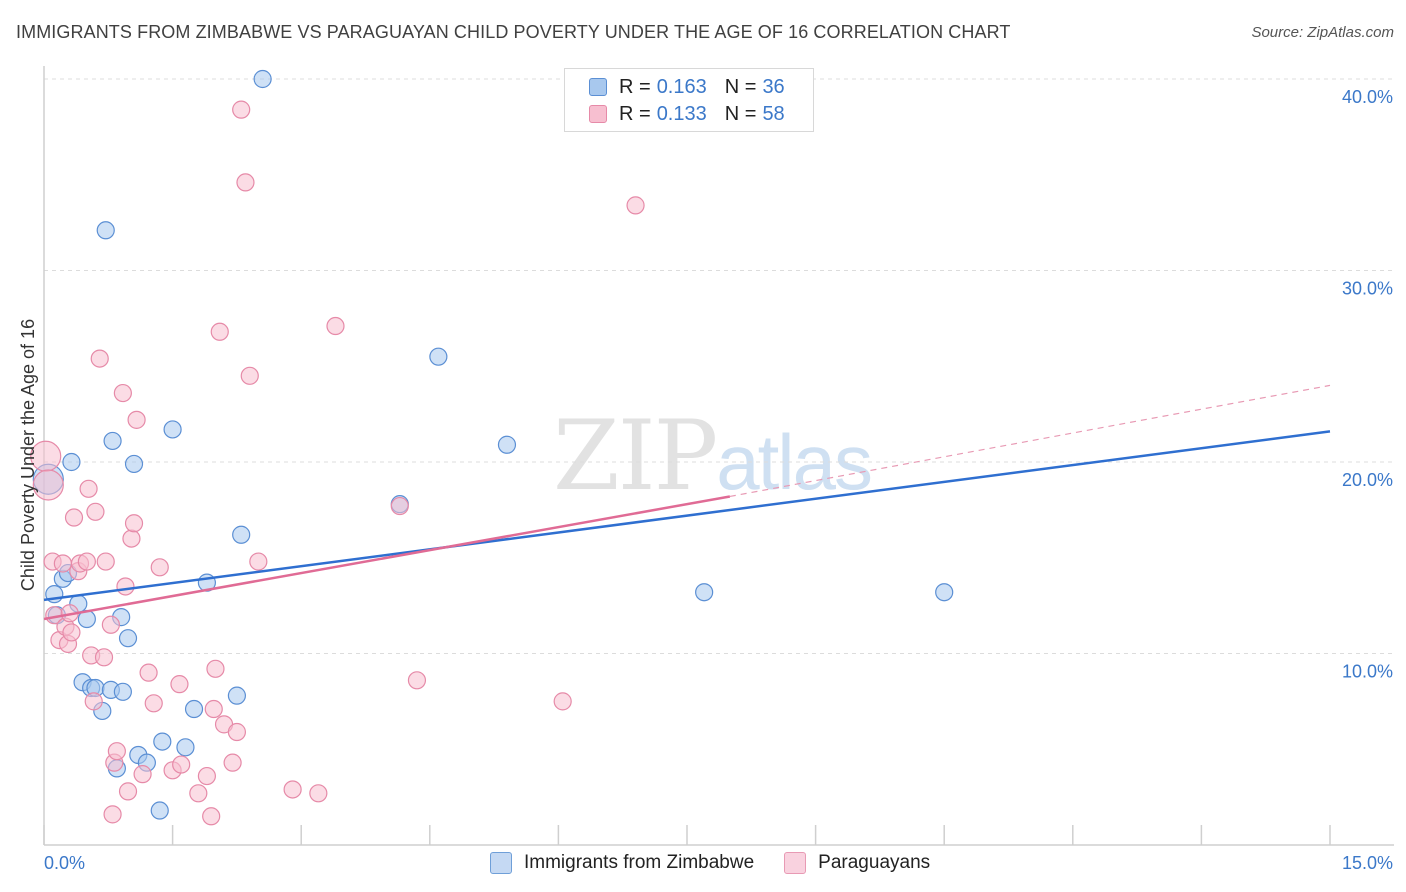  I want to click on source-credit: Source: ZipAtlas.com, so click(1322, 32).